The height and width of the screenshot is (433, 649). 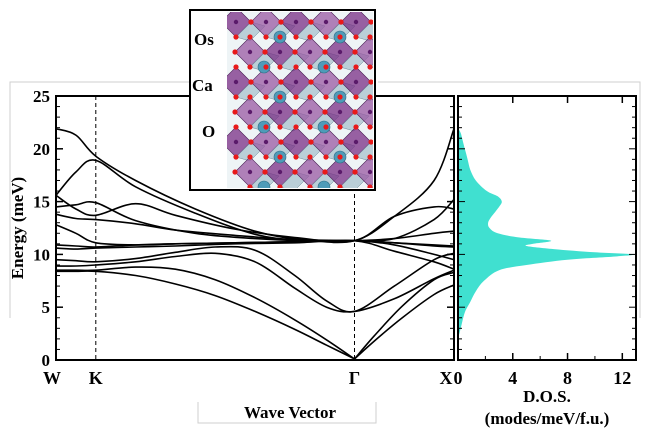 What do you see at coordinates (567, 378) in the screenshot?
I see `dos-tick-label: 8` at bounding box center [567, 378].